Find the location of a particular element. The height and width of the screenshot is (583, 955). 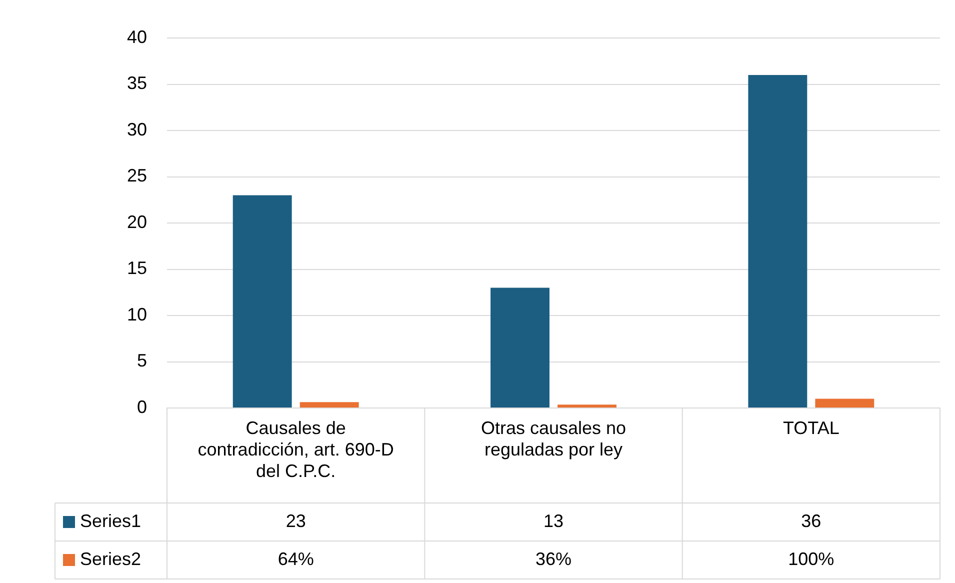

x-tick-label: TOTAL is located at coordinates (811, 428).